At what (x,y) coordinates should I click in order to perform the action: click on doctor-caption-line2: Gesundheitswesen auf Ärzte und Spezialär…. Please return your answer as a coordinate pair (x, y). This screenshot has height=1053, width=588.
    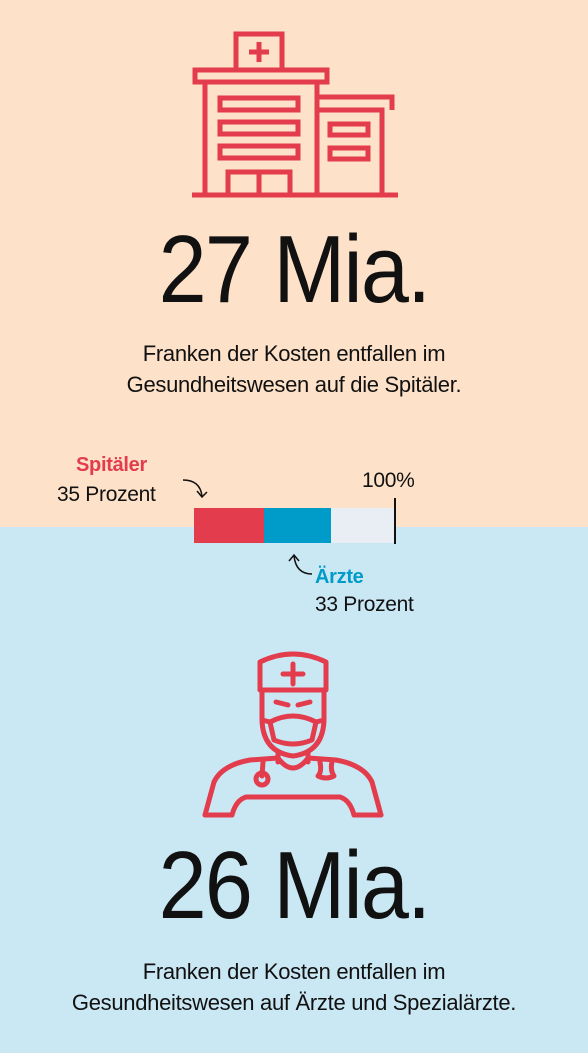
    Looking at the image, I should click on (294, 1002).